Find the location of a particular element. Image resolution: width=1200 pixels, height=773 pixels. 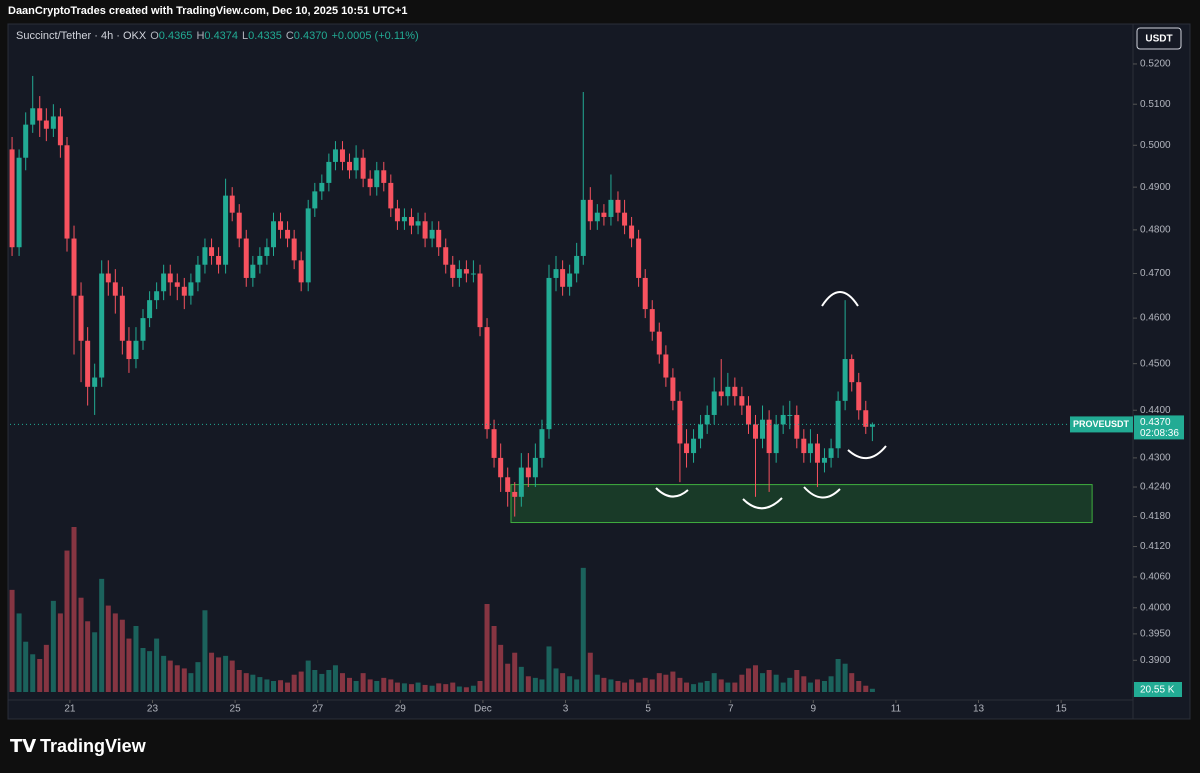

x-tick-label: 13 is located at coordinates (979, 709).